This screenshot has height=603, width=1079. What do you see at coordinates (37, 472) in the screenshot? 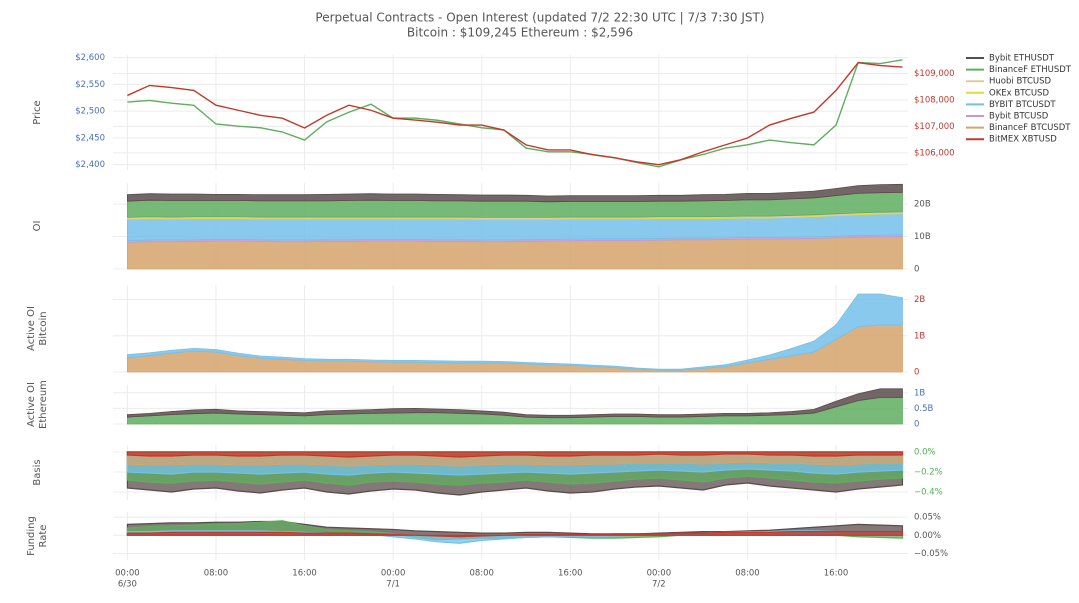
I see `y-axis-label: Basis` at bounding box center [37, 472].